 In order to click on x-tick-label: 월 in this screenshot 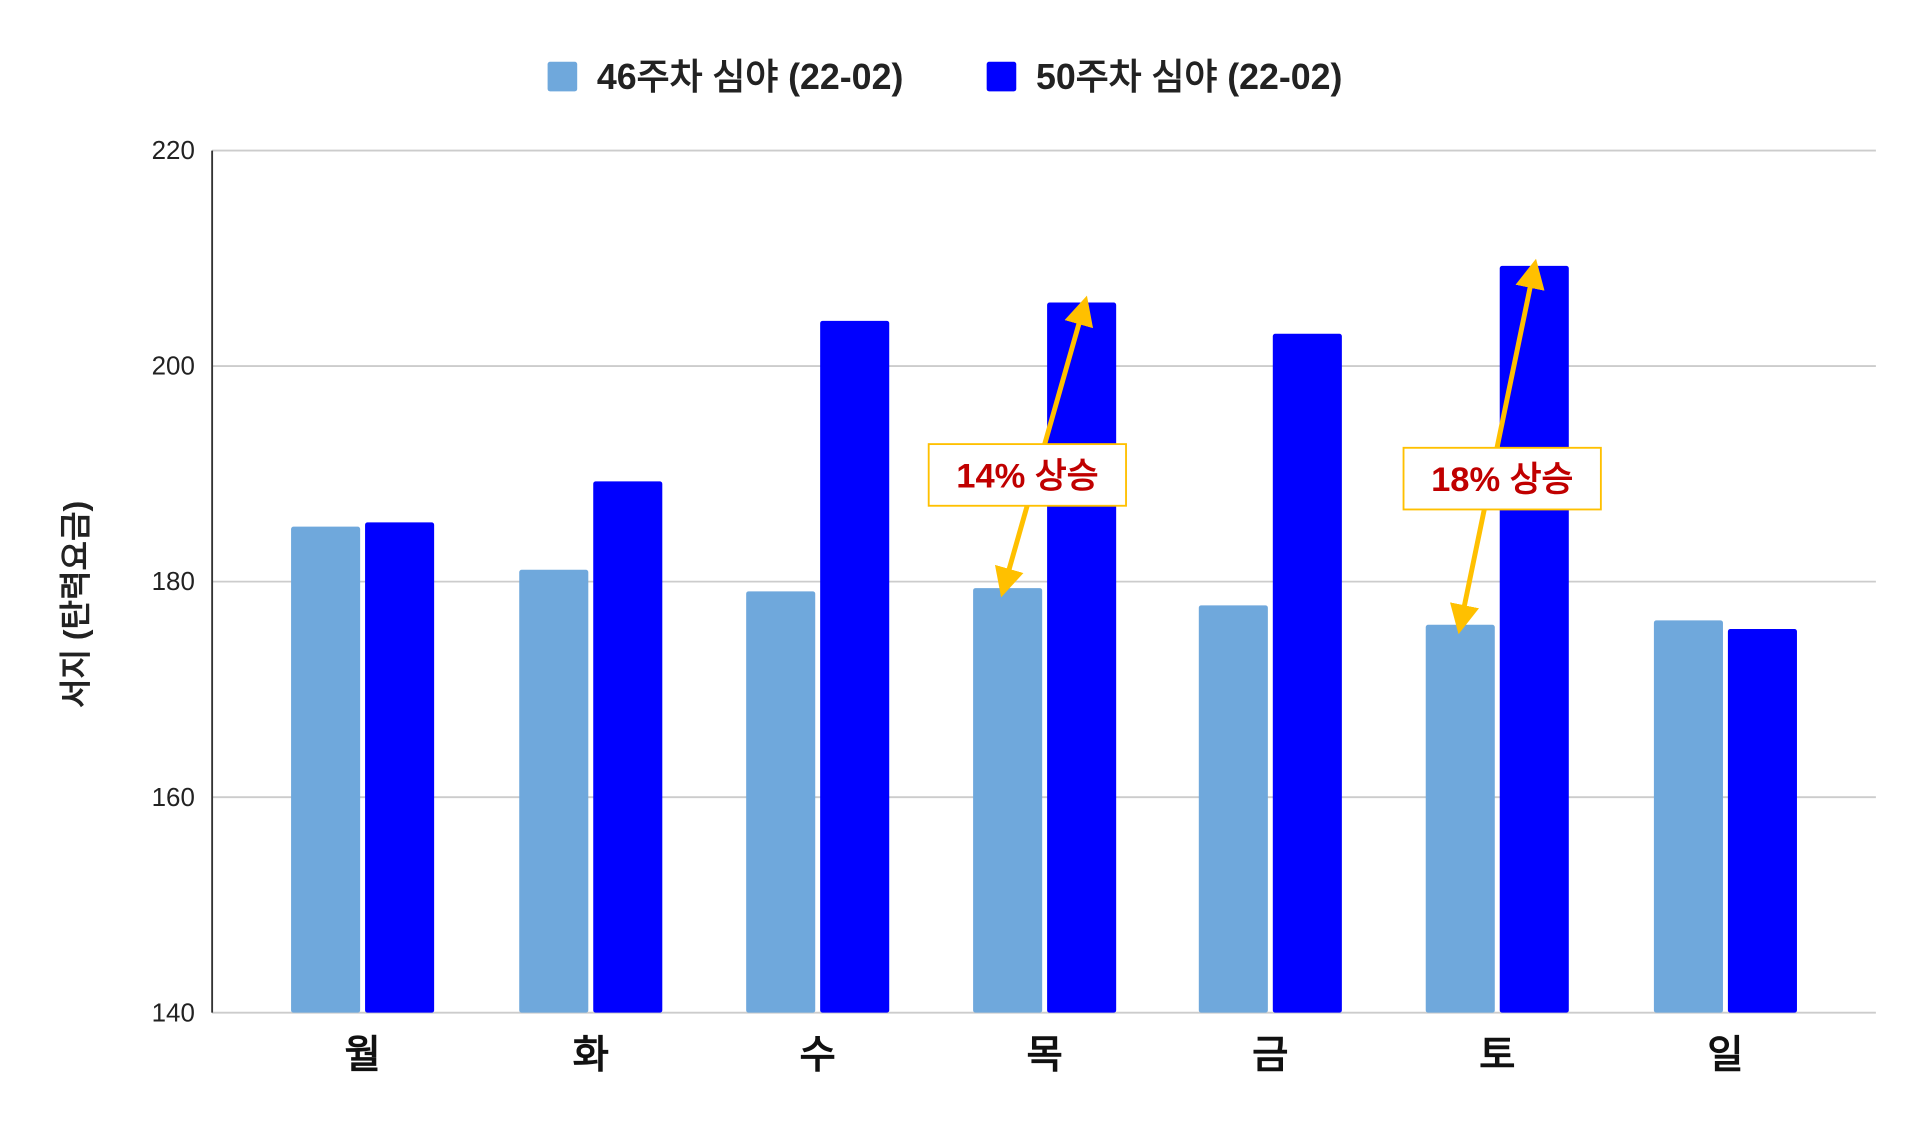, I will do `click(362, 1055)`.